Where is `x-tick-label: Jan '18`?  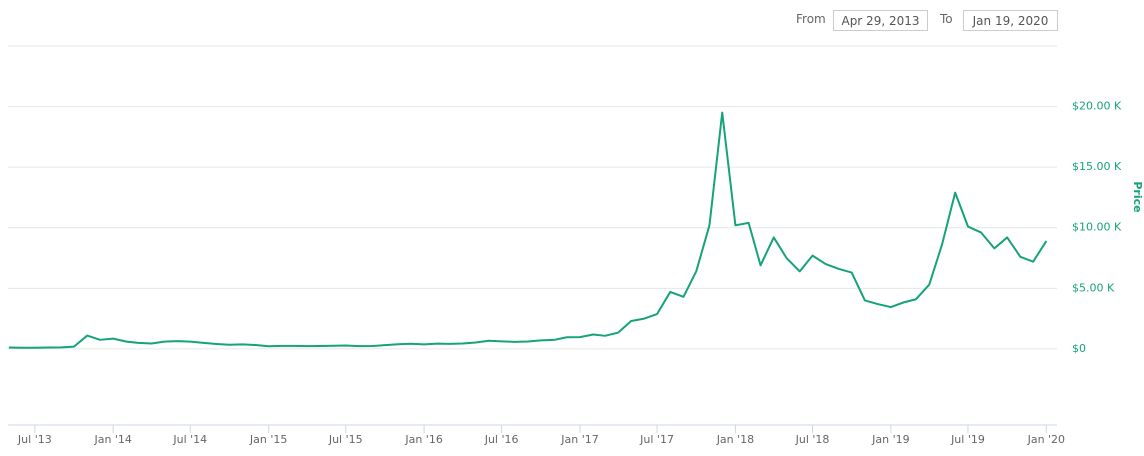 x-tick-label: Jan '18 is located at coordinates (735, 439).